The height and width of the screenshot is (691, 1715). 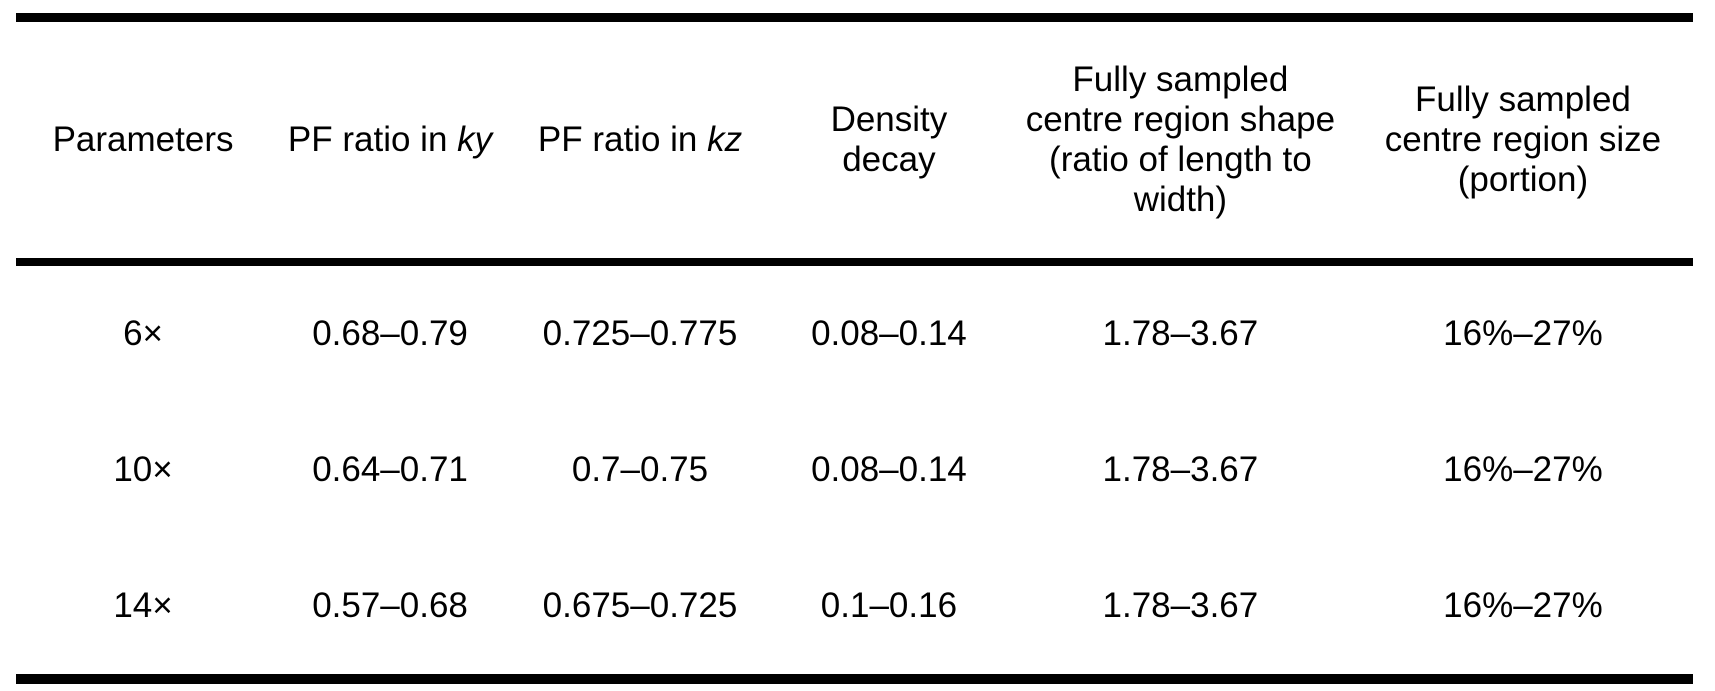 I want to click on table-cell: 0.1–0.16, so click(x=889, y=605).